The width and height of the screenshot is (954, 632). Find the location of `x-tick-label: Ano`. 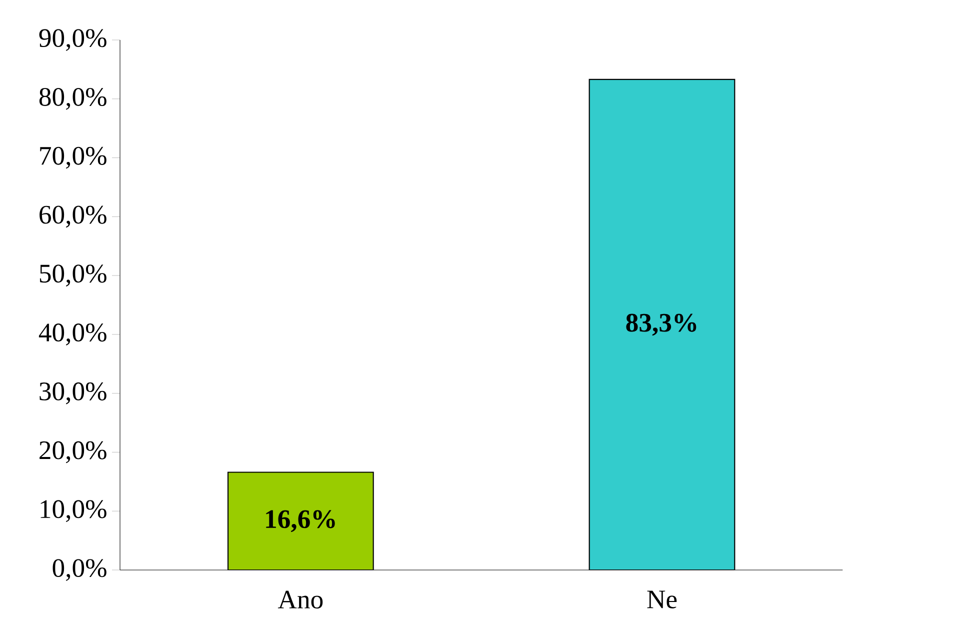

x-tick-label: Ano is located at coordinates (300, 599).